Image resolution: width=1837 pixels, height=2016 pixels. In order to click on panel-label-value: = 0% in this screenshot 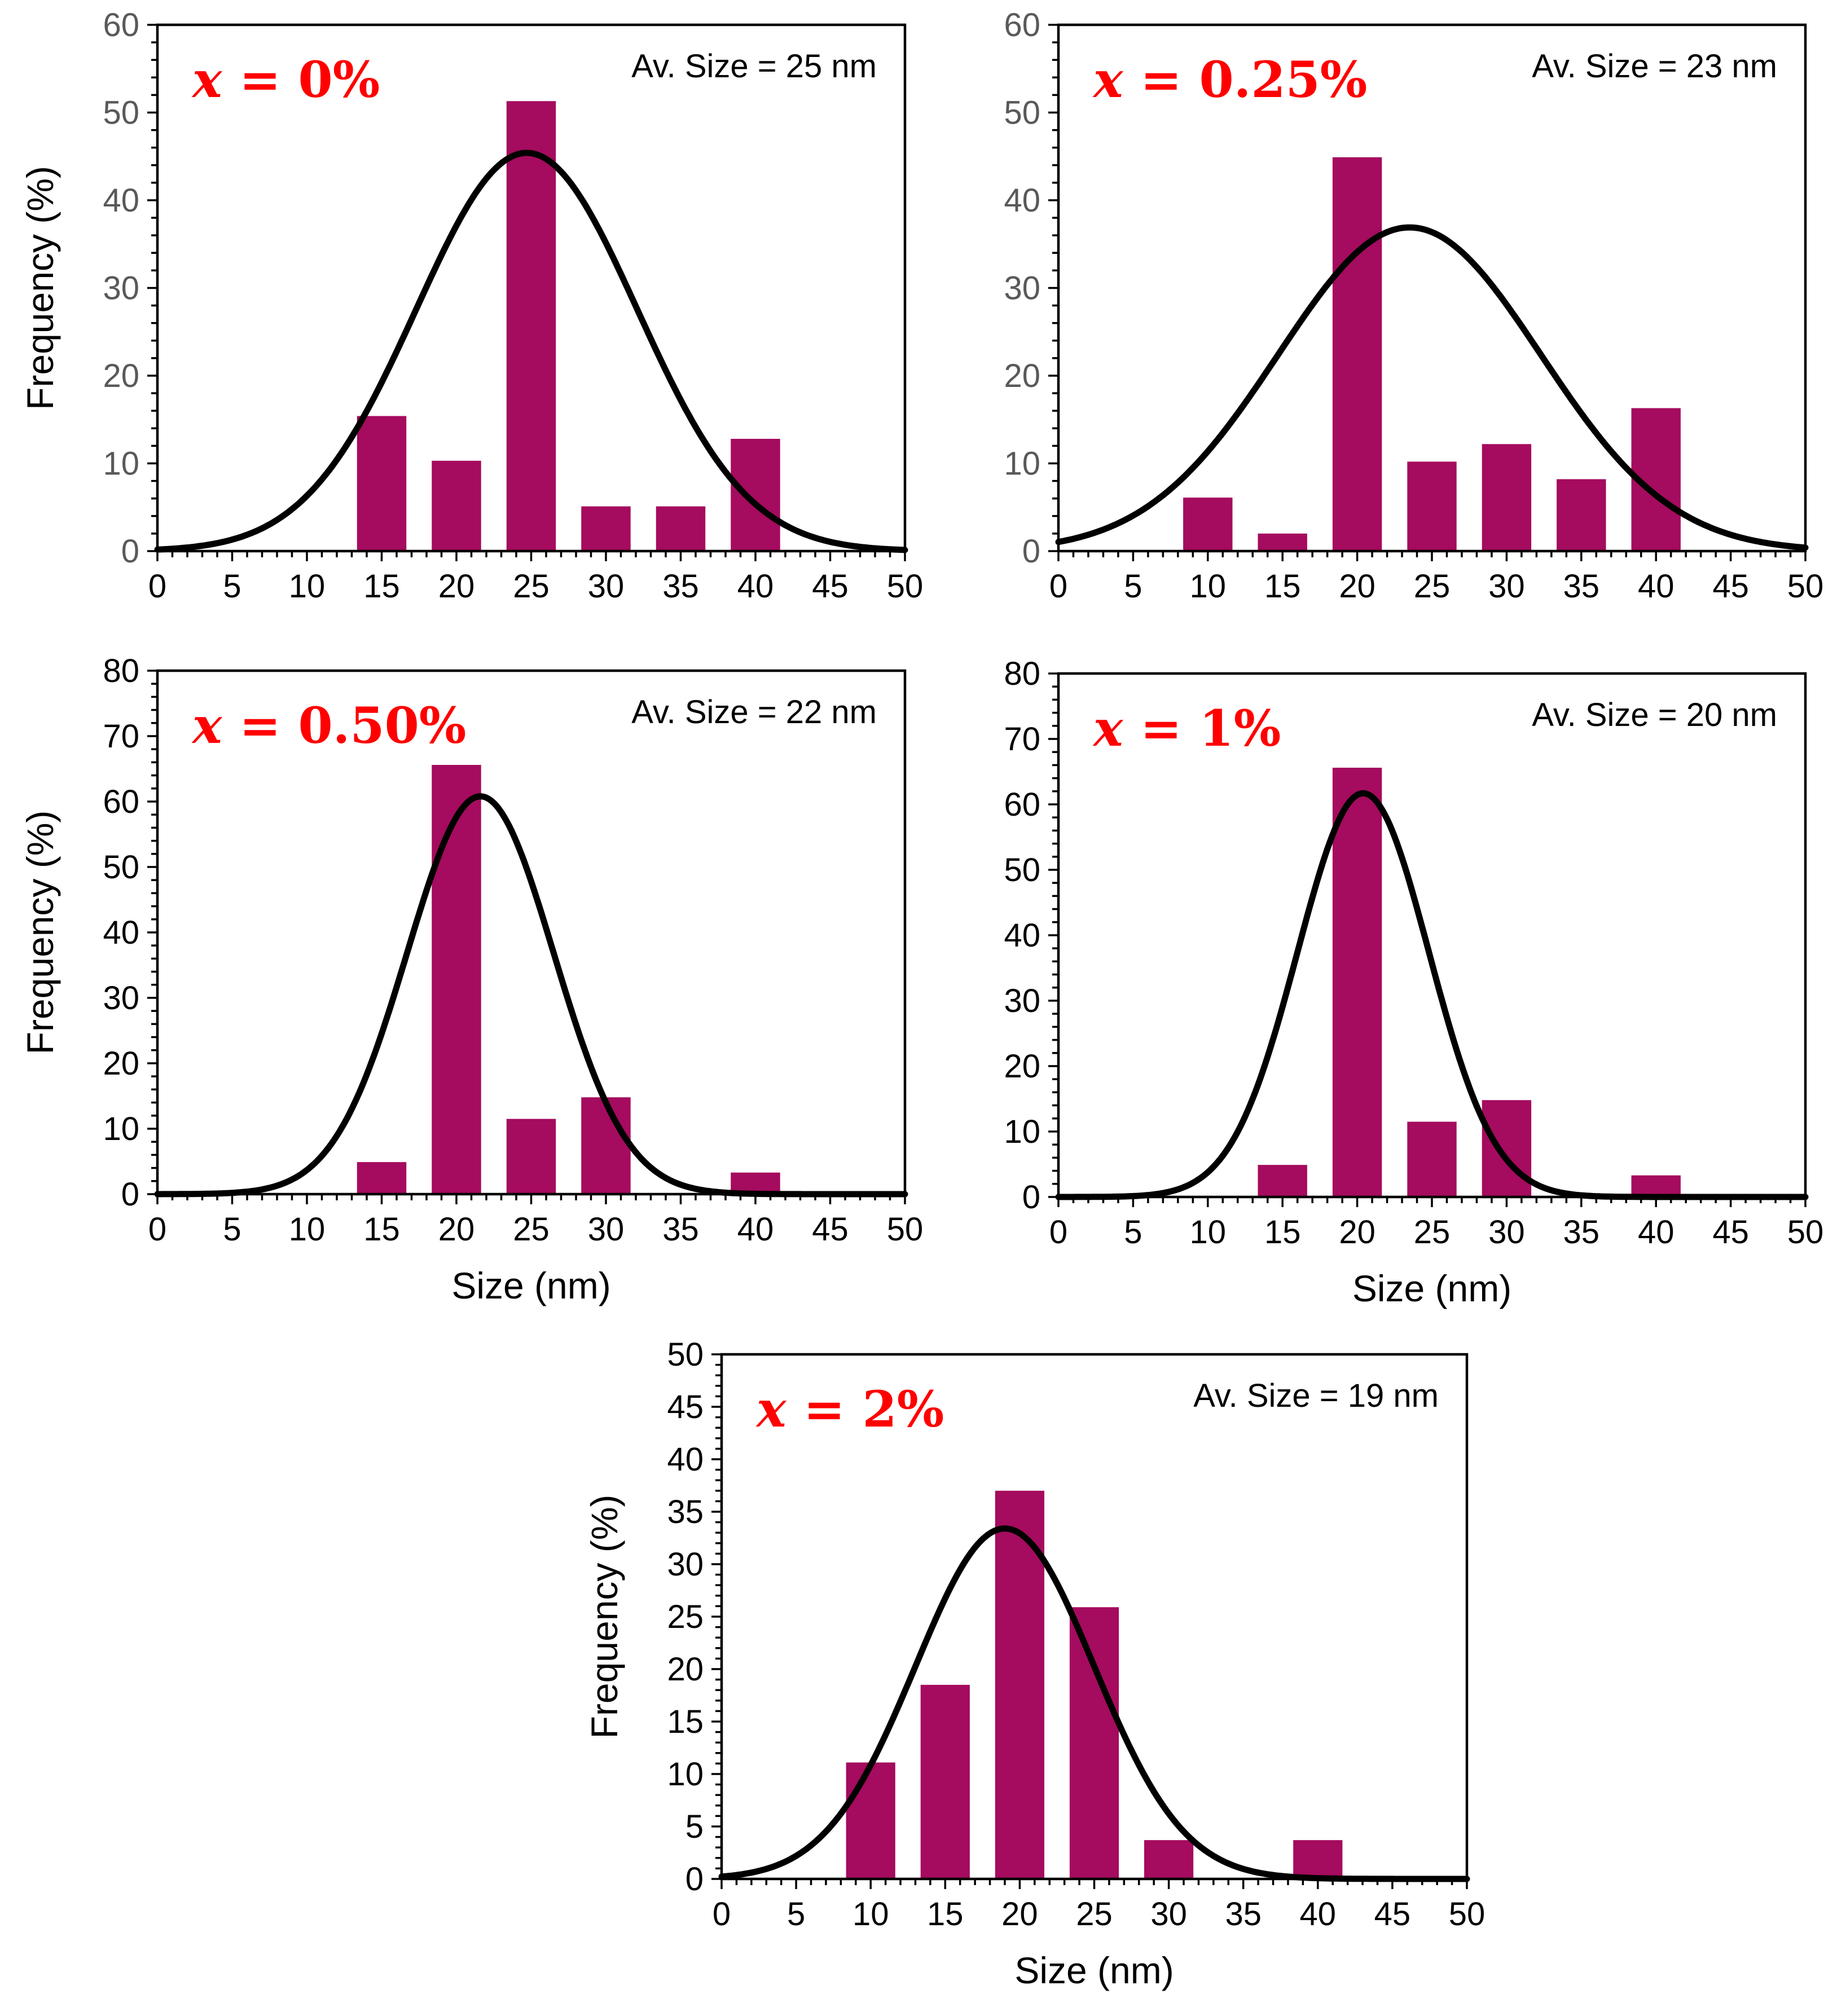, I will do `click(301, 79)`.